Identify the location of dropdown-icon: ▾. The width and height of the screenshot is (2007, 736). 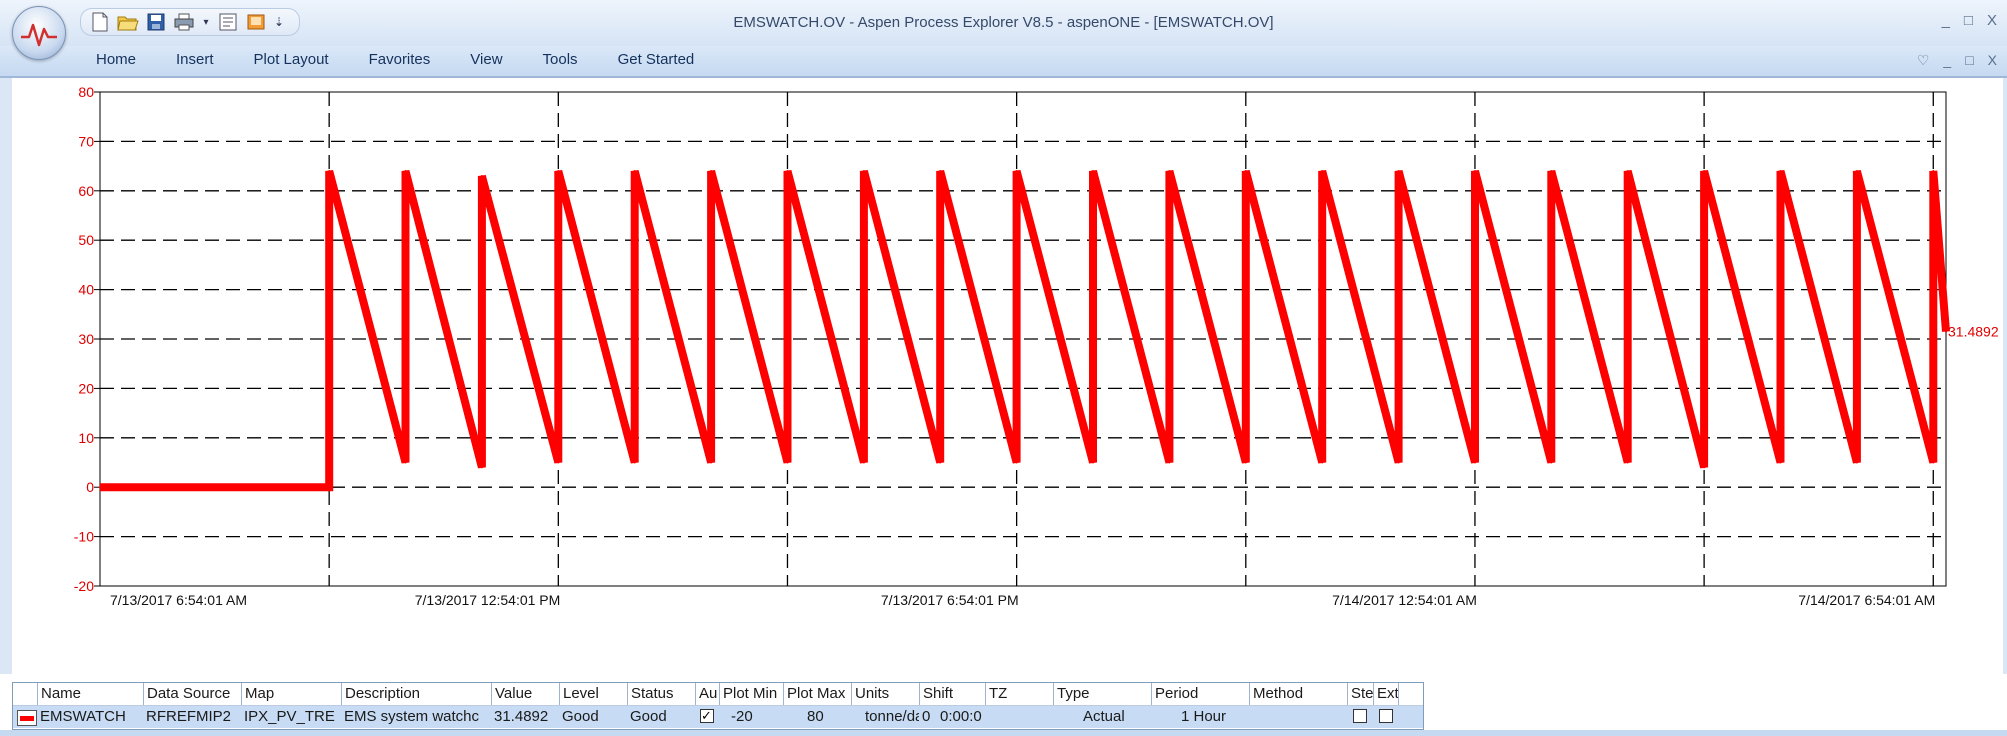
(206, 22).